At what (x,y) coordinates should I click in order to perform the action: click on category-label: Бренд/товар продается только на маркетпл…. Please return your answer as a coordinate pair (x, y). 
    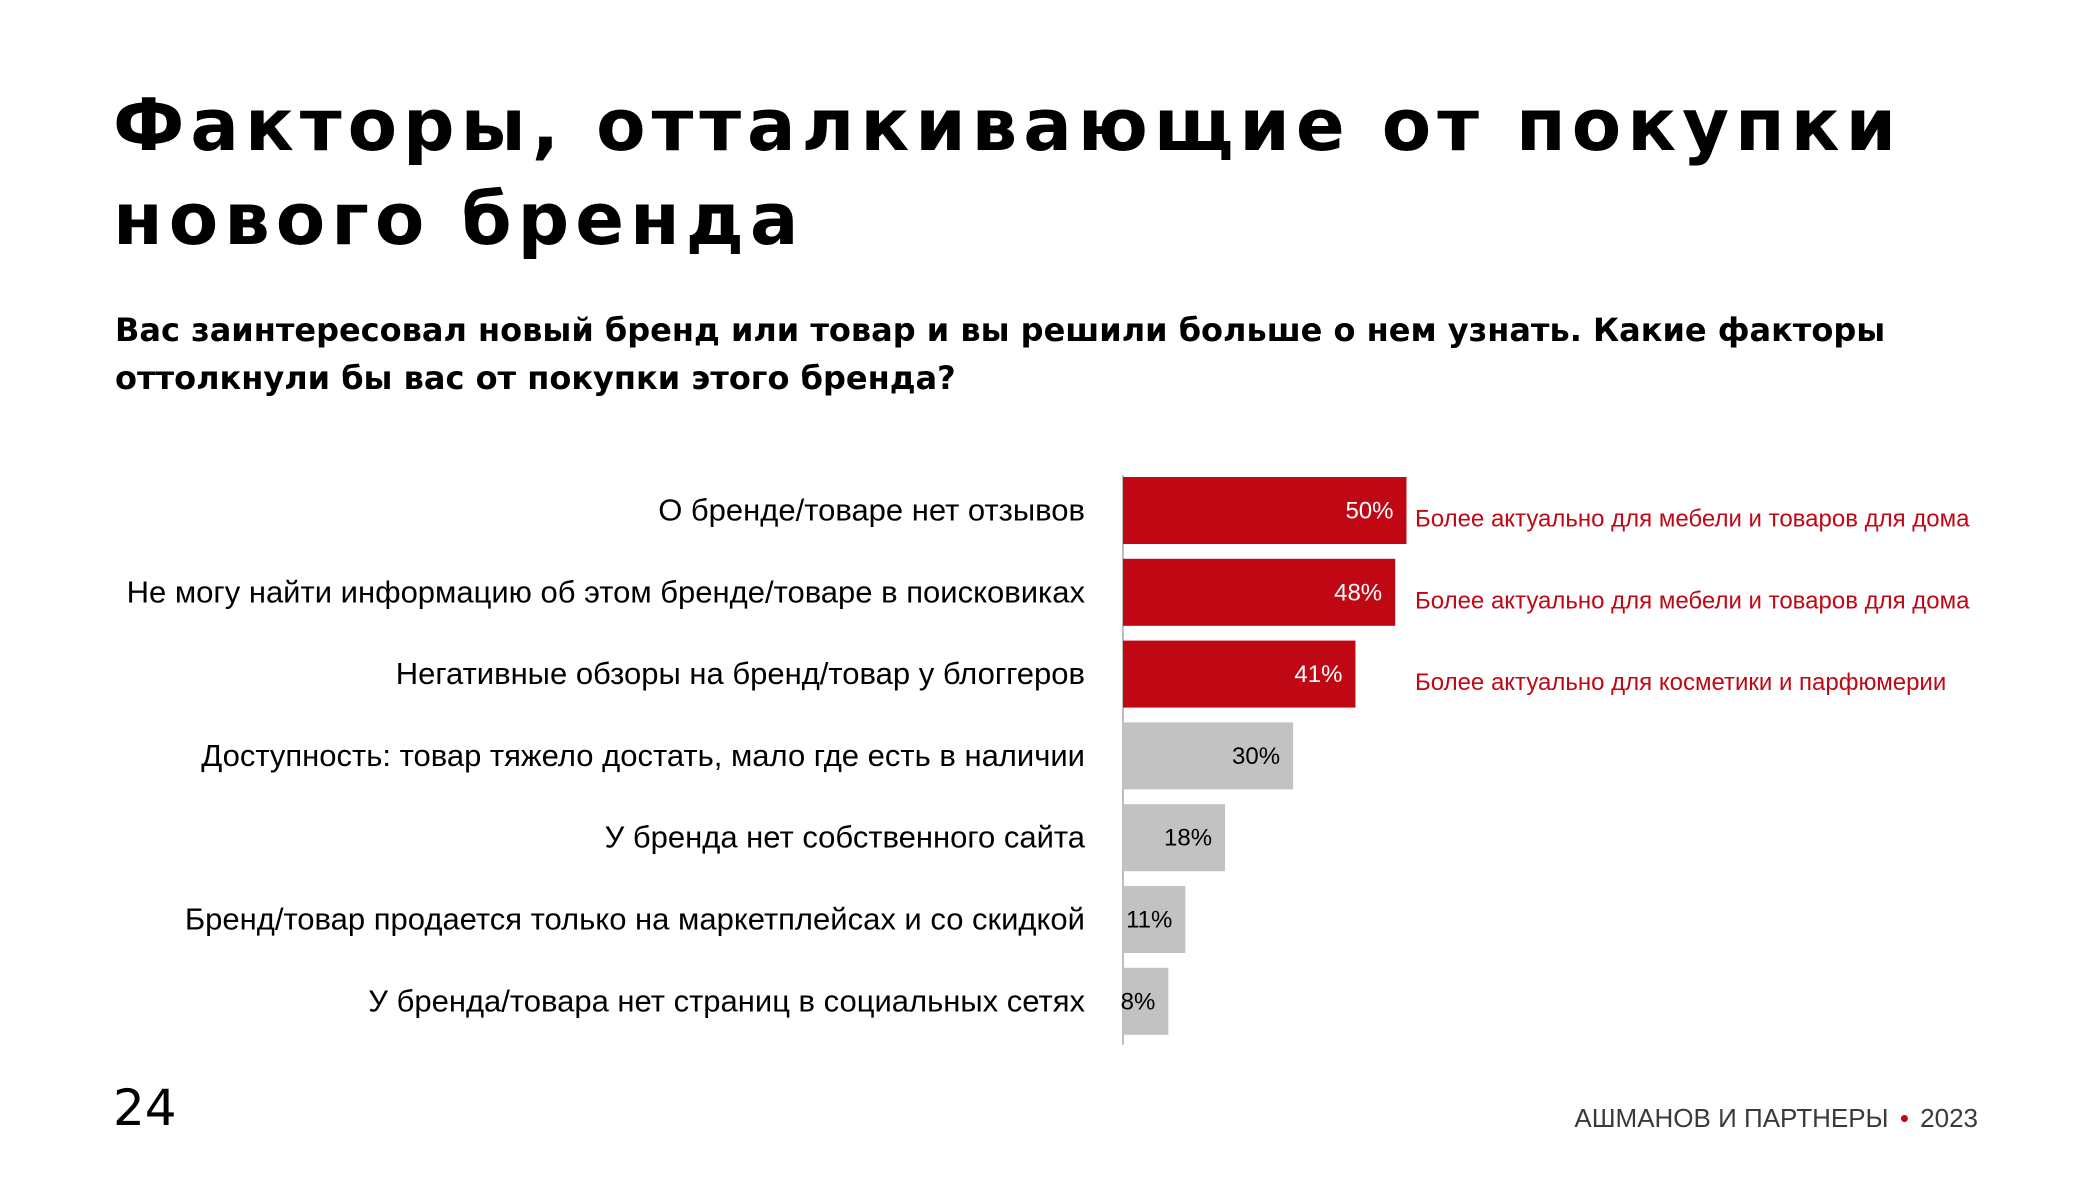
    Looking at the image, I should click on (635, 919).